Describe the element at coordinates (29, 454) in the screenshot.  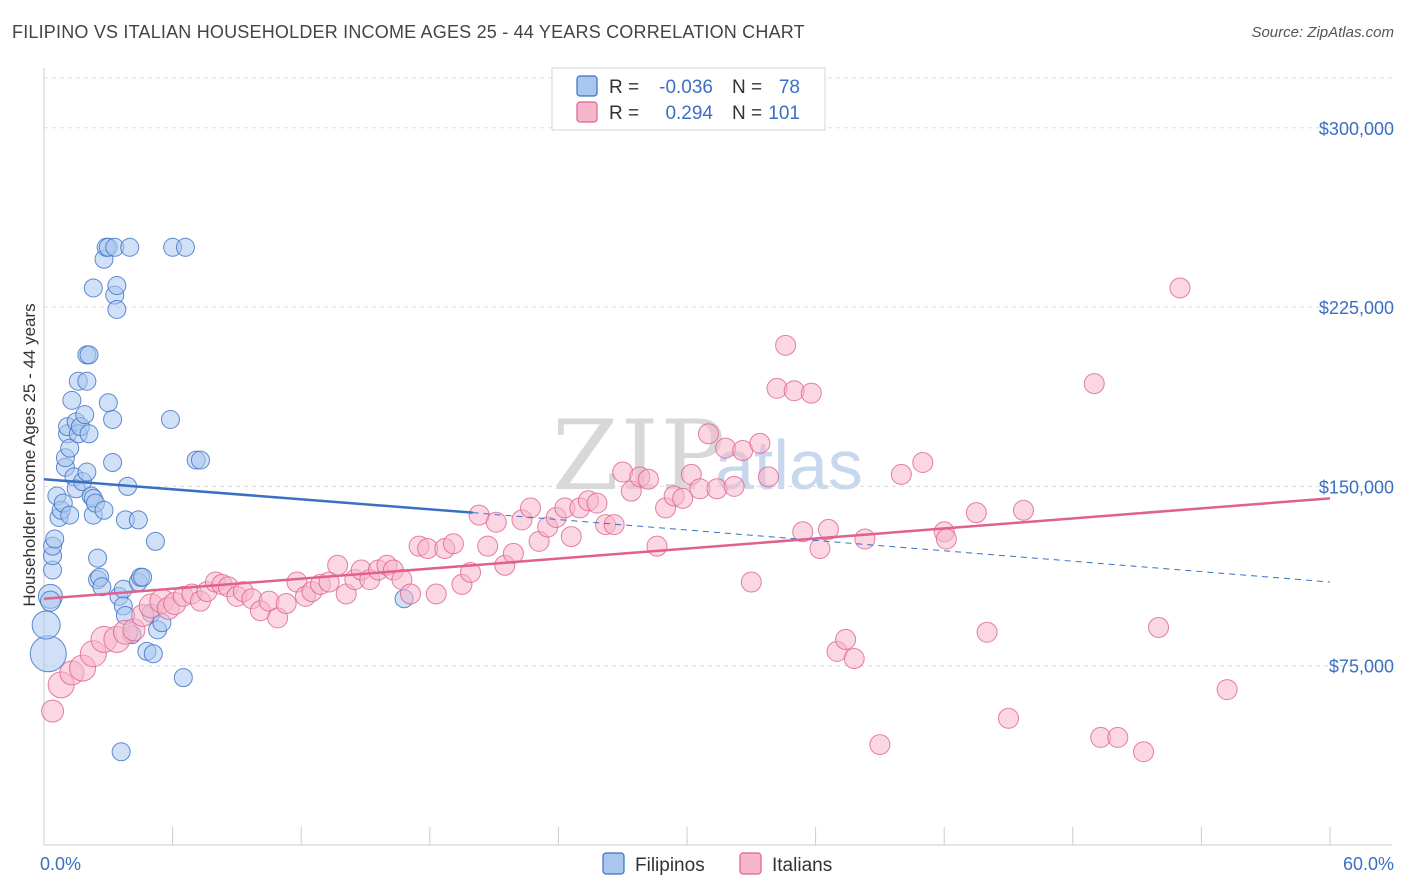
I see `y-axis-title: Householder Income Ages 25 - 44 years` at that location.